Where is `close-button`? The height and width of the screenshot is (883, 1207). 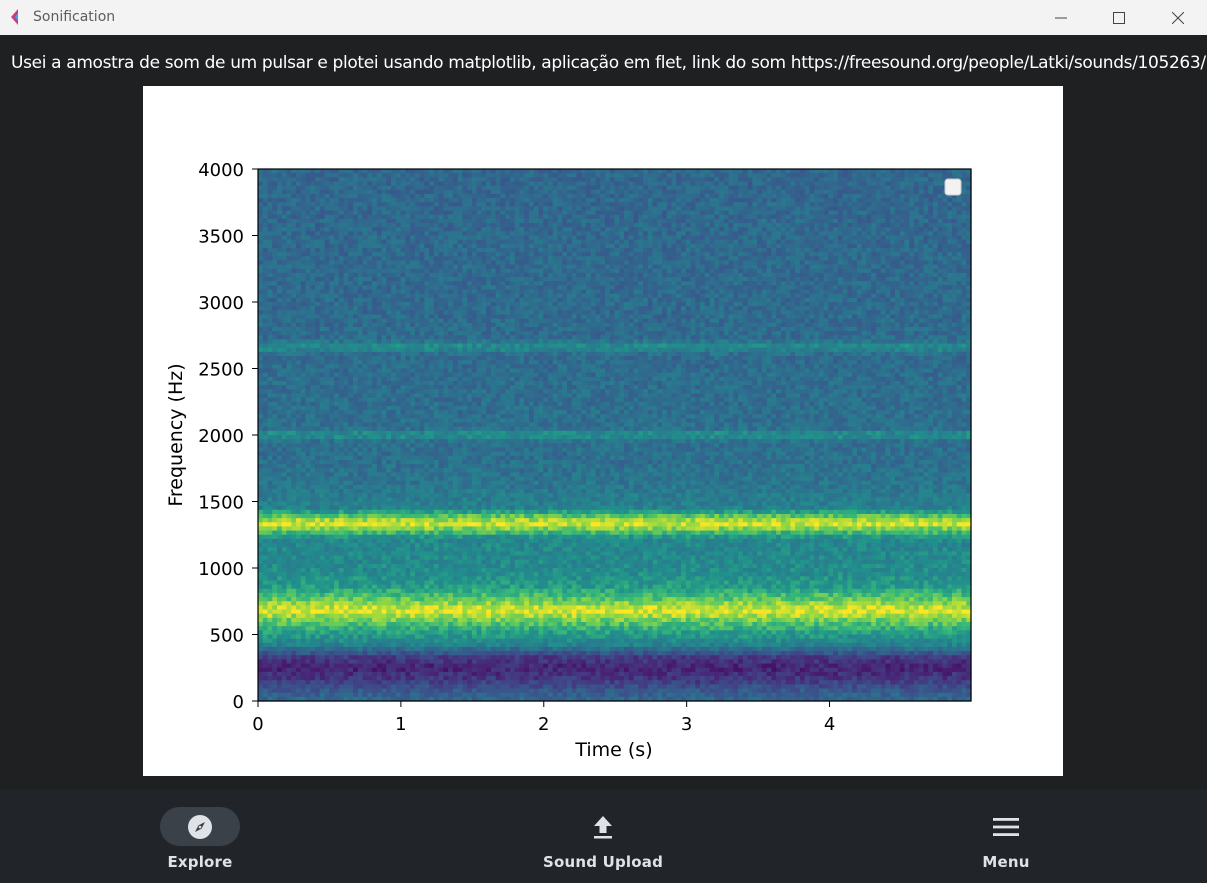
close-button is located at coordinates (1178, 17).